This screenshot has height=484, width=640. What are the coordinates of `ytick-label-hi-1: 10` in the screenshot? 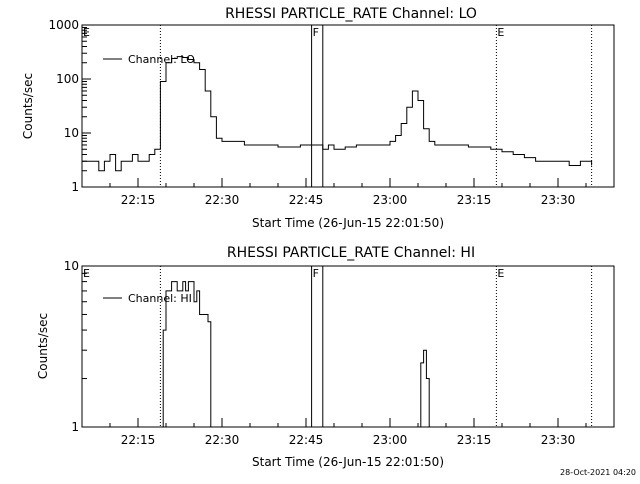 It's located at (71, 266).